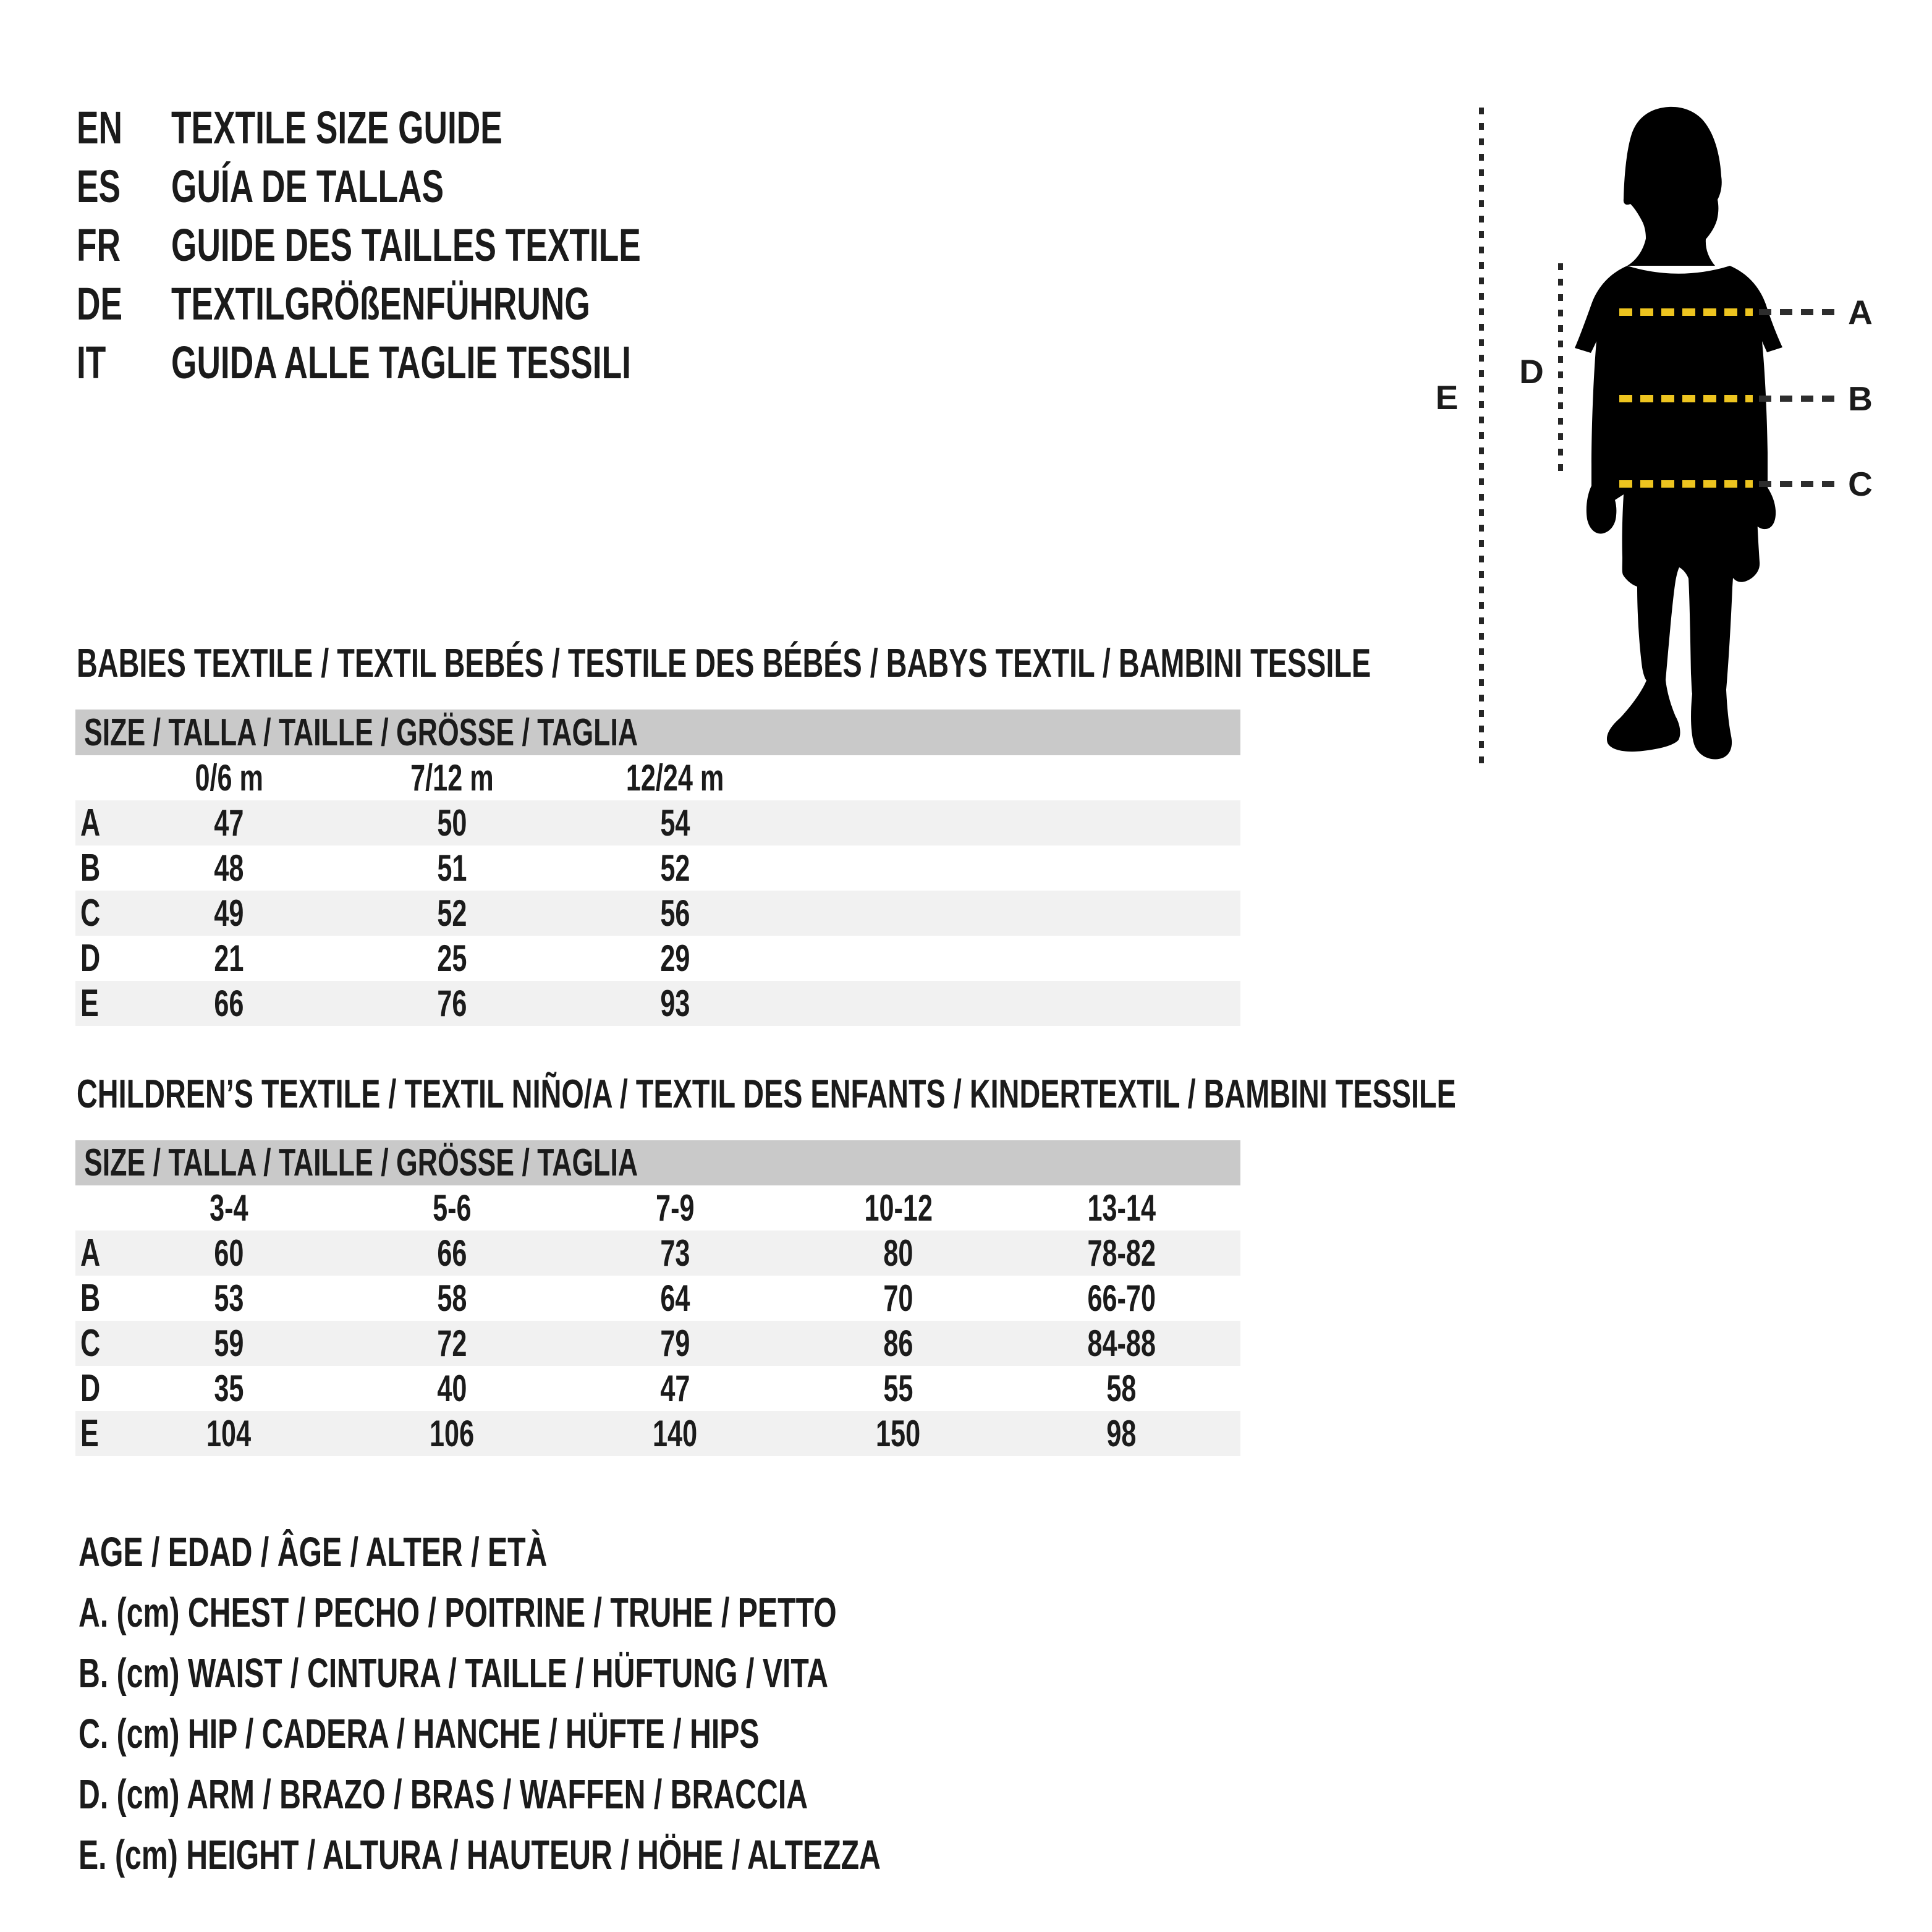 This screenshot has width=1932, height=1932. What do you see at coordinates (99, 186) in the screenshot?
I see `lang-code-es: ES` at bounding box center [99, 186].